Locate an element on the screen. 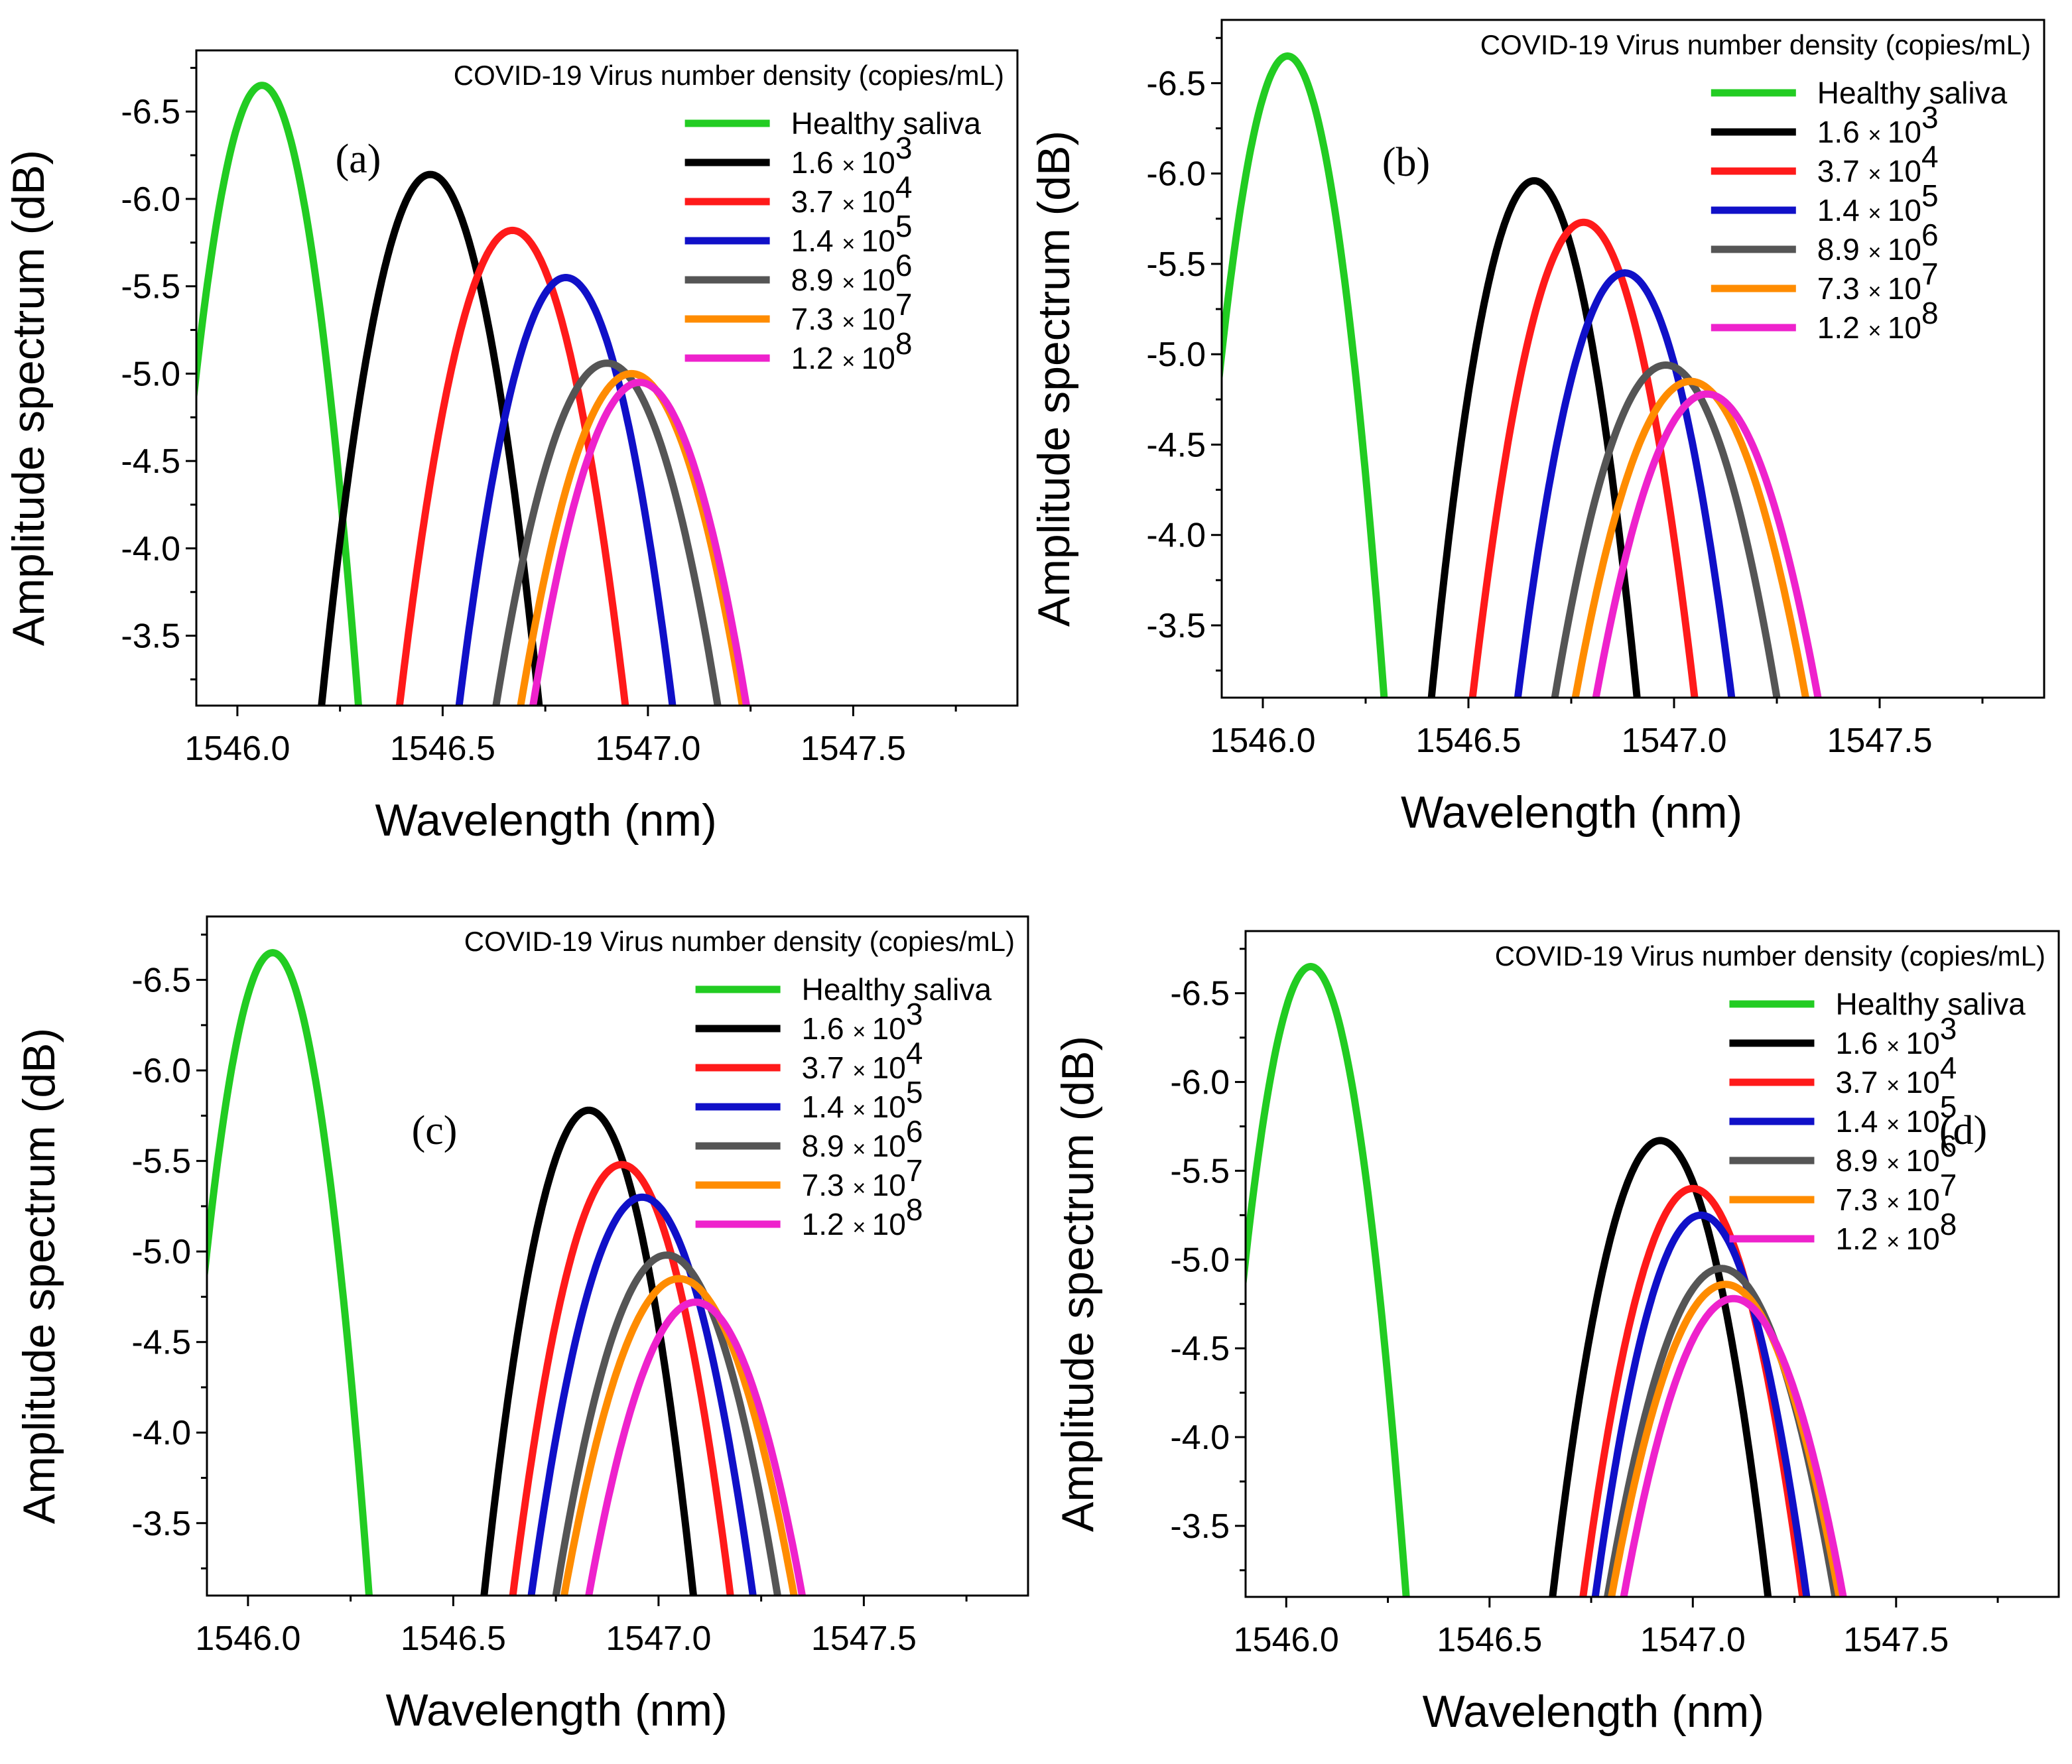 The image size is (2072, 1764). legend-label-c2: 3.7 × 10⁴ is located at coordinates (1878, 163).